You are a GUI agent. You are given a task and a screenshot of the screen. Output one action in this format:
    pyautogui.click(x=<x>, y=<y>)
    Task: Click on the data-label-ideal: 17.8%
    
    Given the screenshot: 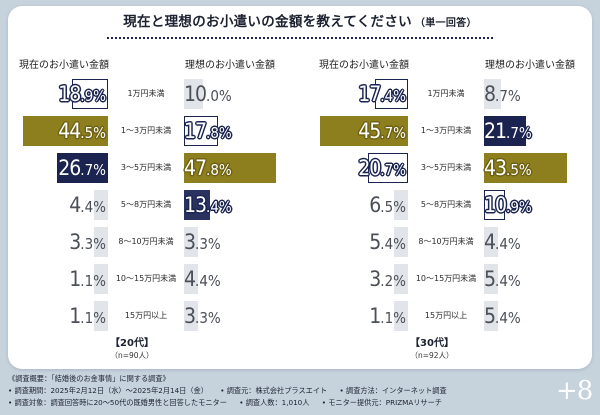 What is the action you would take?
    pyautogui.click(x=208, y=131)
    